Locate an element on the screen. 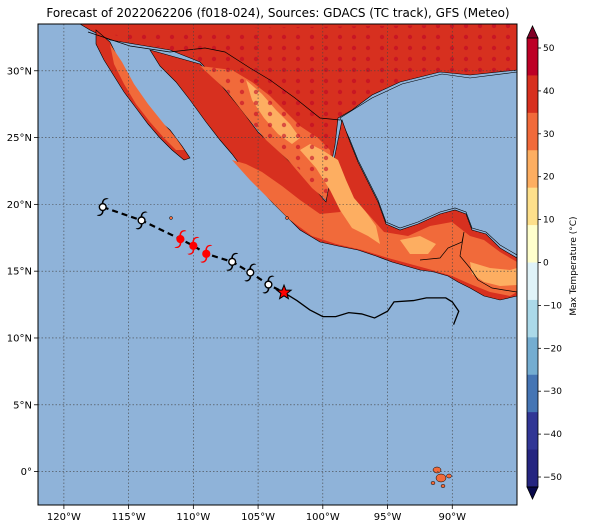 This screenshot has height=529, width=592. colorbar-tick-label: 10 is located at coordinates (549, 221).